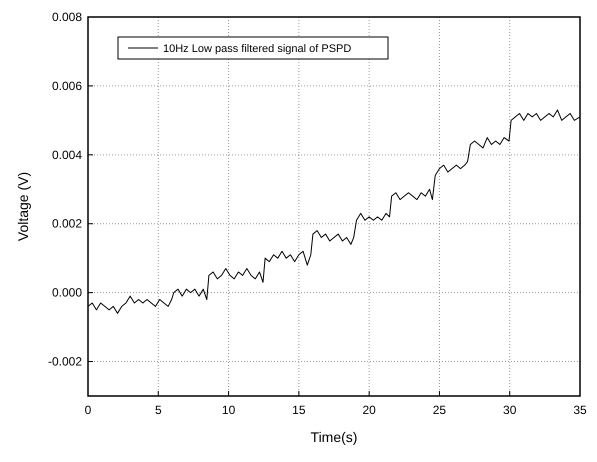  Describe the element at coordinates (439, 410) in the screenshot. I see `x-tick-label: 25` at that location.